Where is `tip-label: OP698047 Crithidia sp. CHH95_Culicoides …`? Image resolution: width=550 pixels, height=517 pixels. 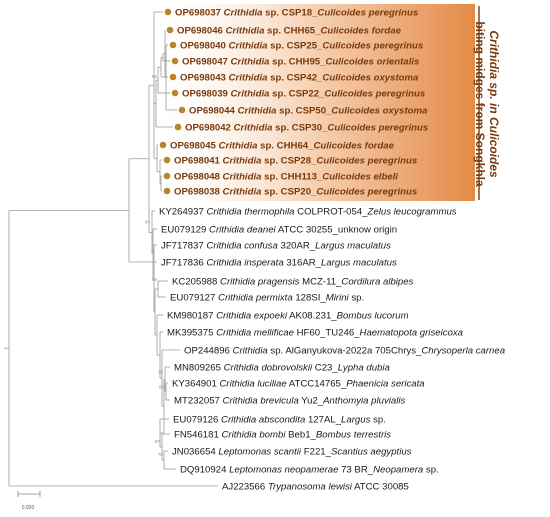 tip-label: OP698047 Crithidia sp. CHH95_Culicoides … is located at coordinates (300, 61).